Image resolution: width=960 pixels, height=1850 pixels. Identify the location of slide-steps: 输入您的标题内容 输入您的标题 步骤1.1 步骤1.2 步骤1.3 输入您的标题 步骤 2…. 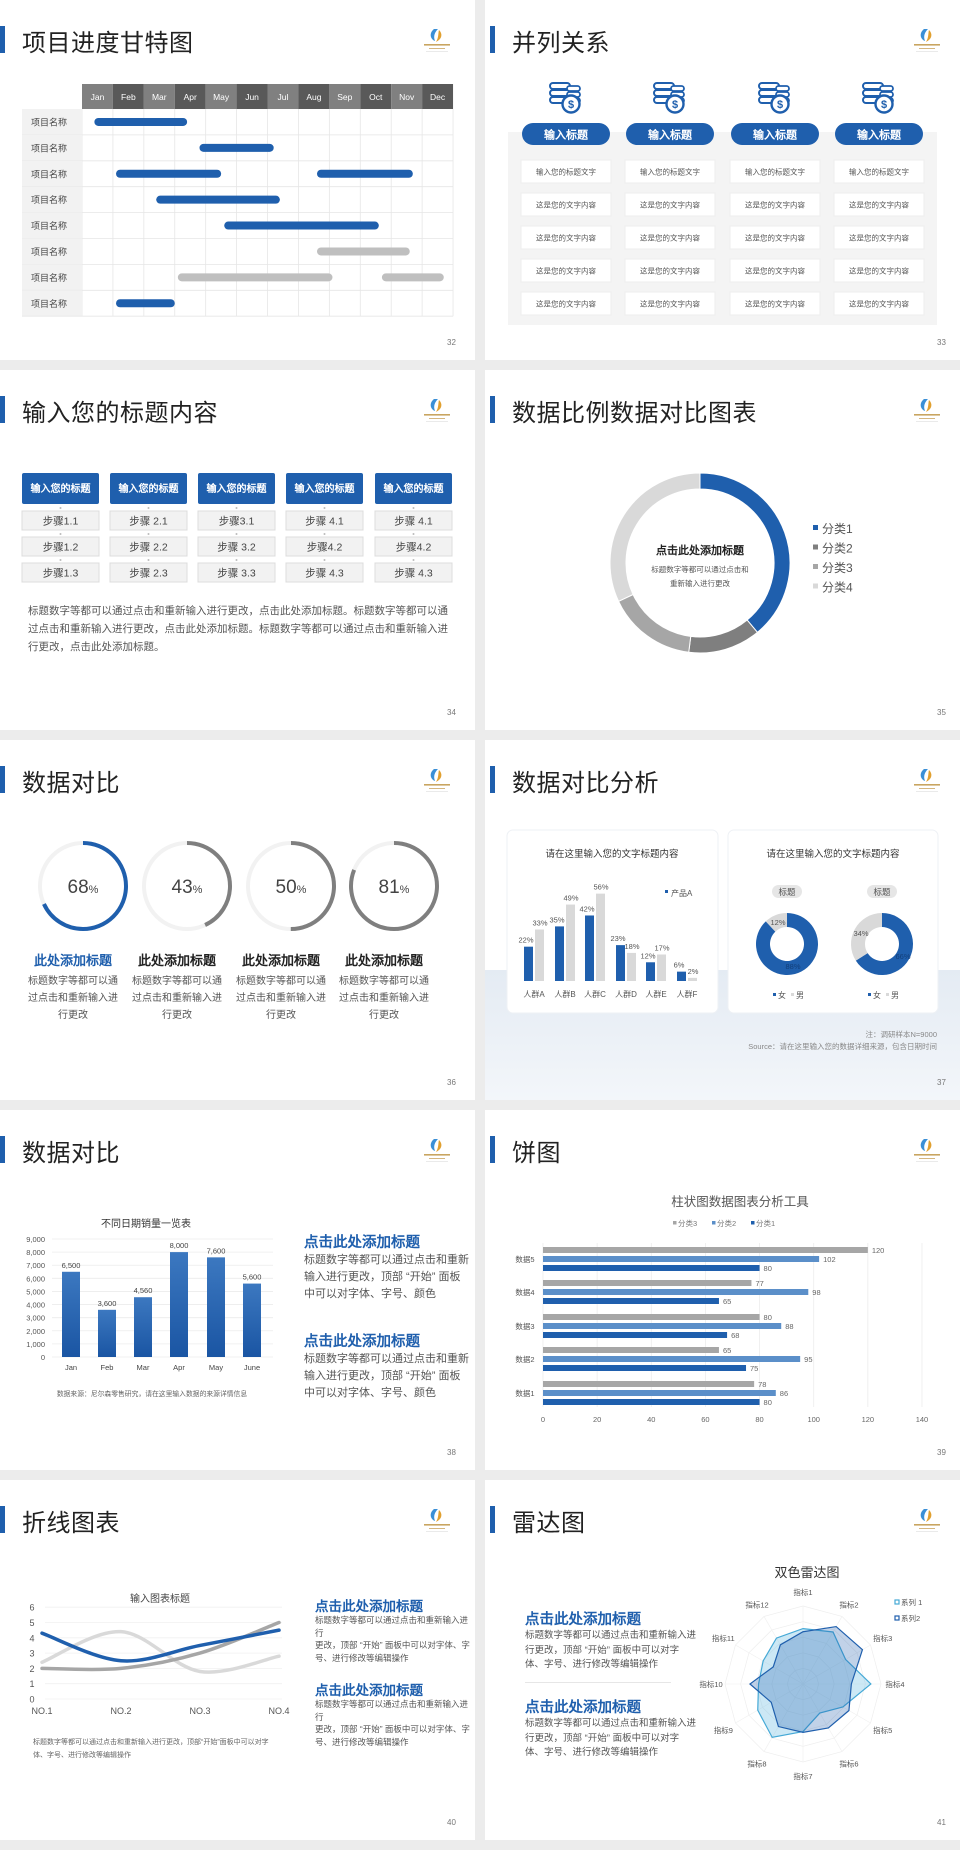
(237, 550).